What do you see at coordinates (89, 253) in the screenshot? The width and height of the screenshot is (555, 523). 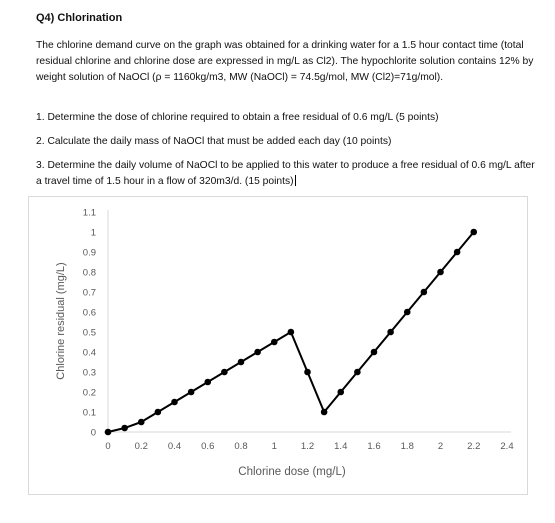 I see `y-tick-label: 0.9` at bounding box center [89, 253].